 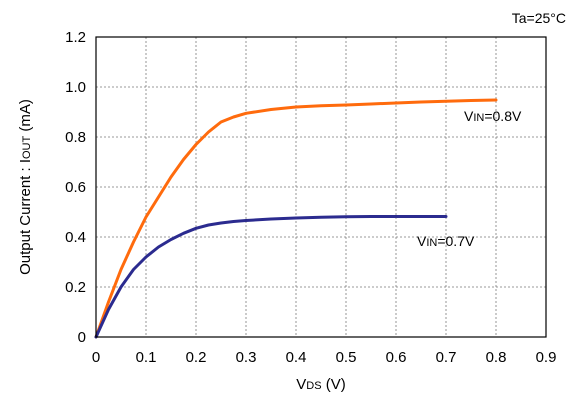 I want to click on series-label-vin-0.8v: VIN=0.8V, so click(x=493, y=116).